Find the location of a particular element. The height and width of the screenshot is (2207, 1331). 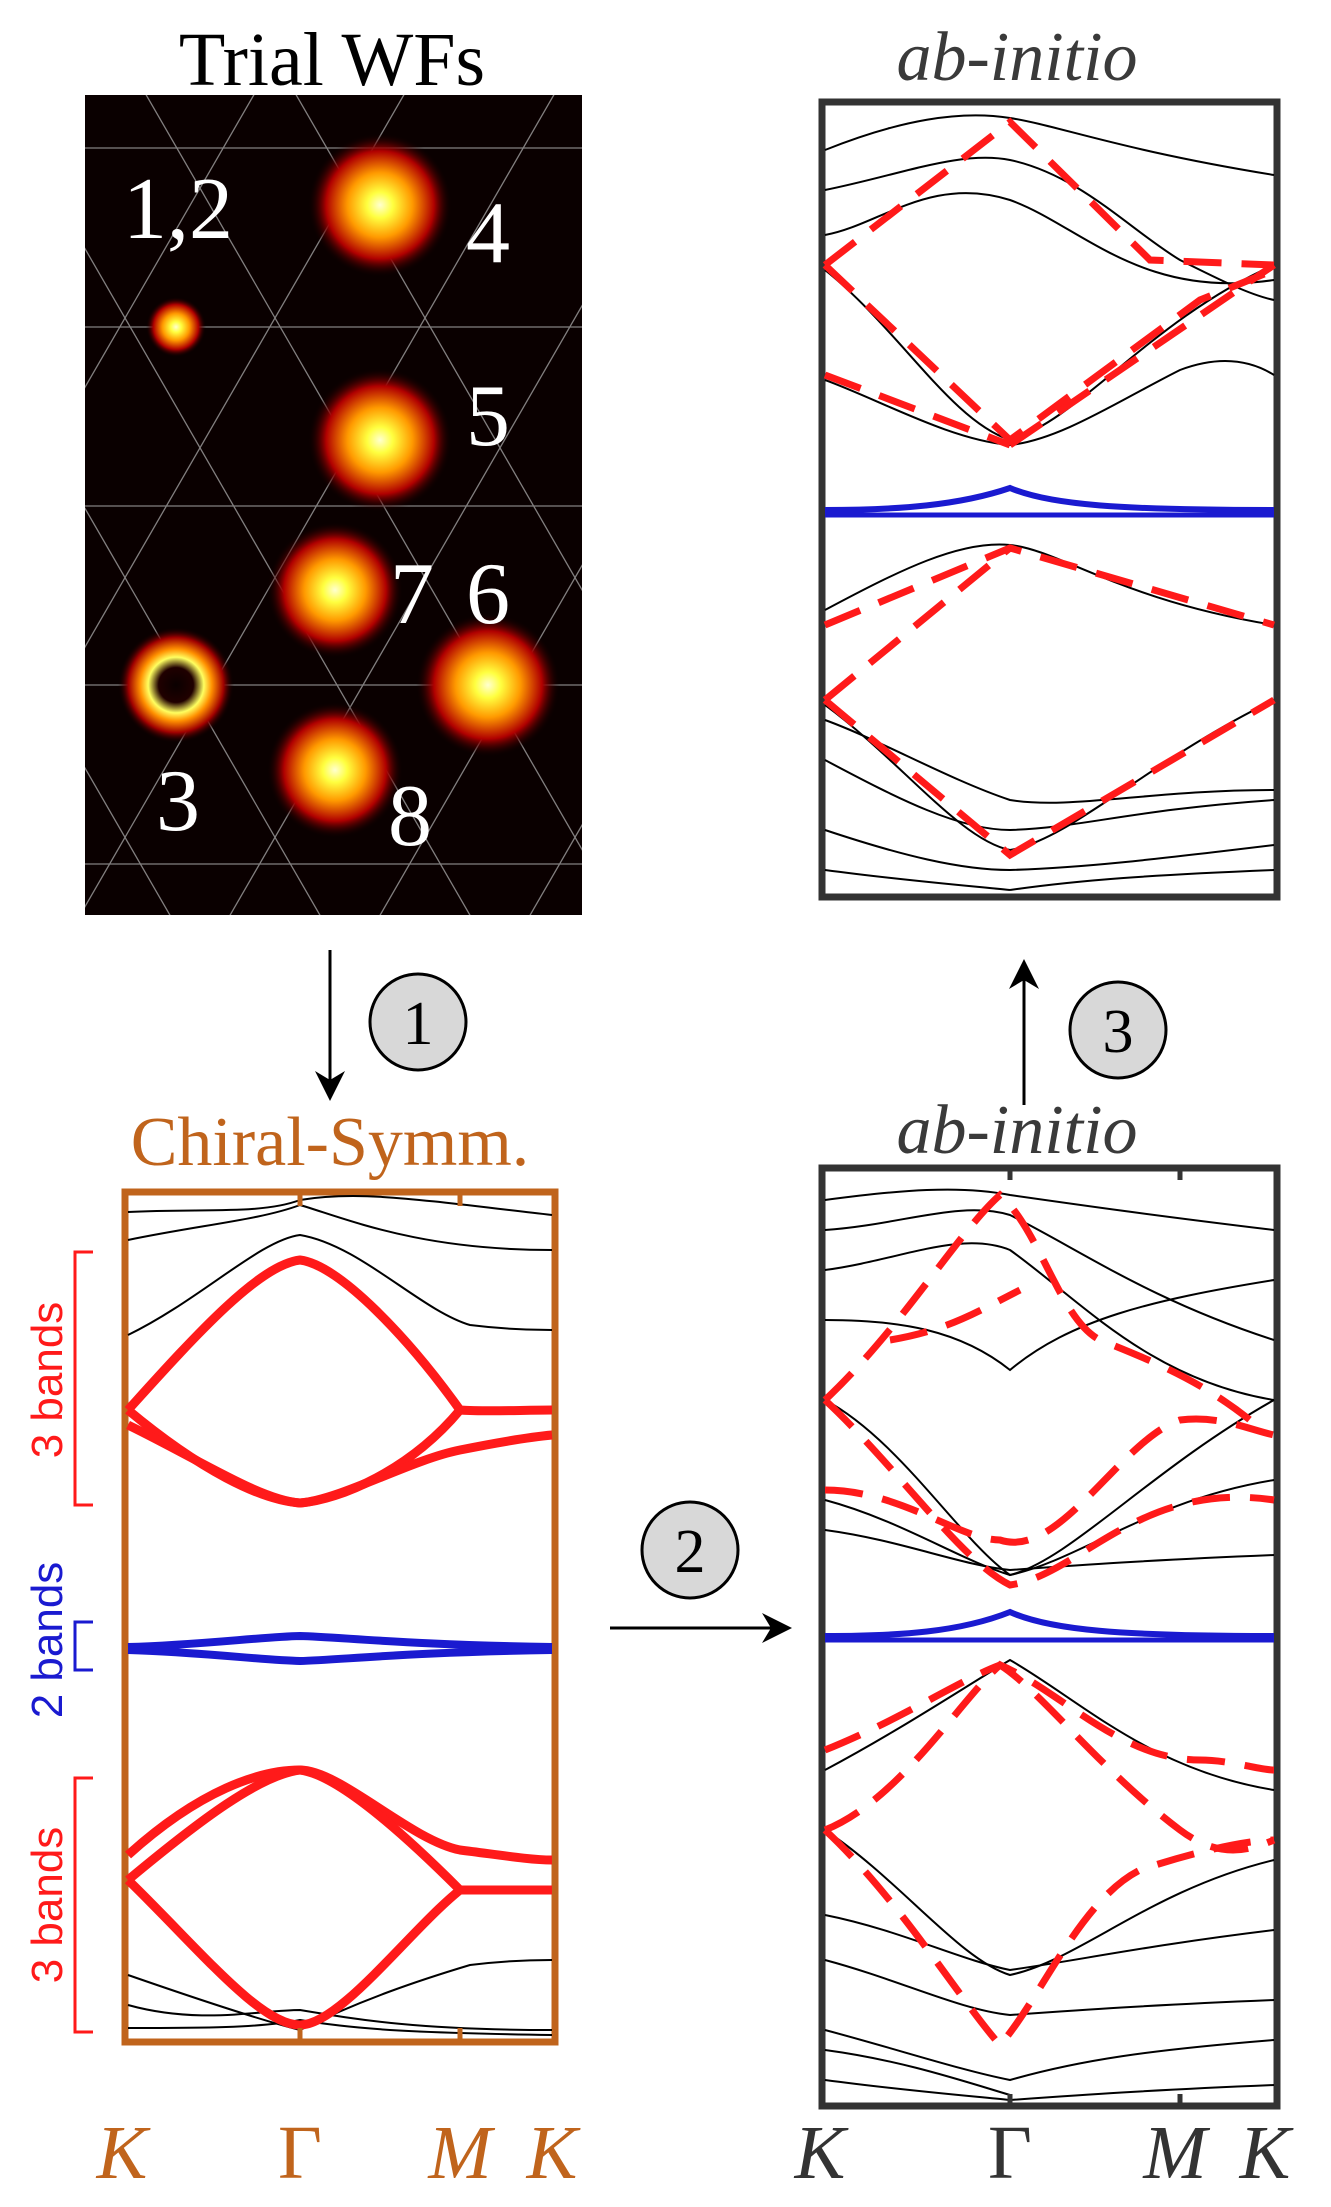

wf-label-6: 6 is located at coordinates (488, 594).